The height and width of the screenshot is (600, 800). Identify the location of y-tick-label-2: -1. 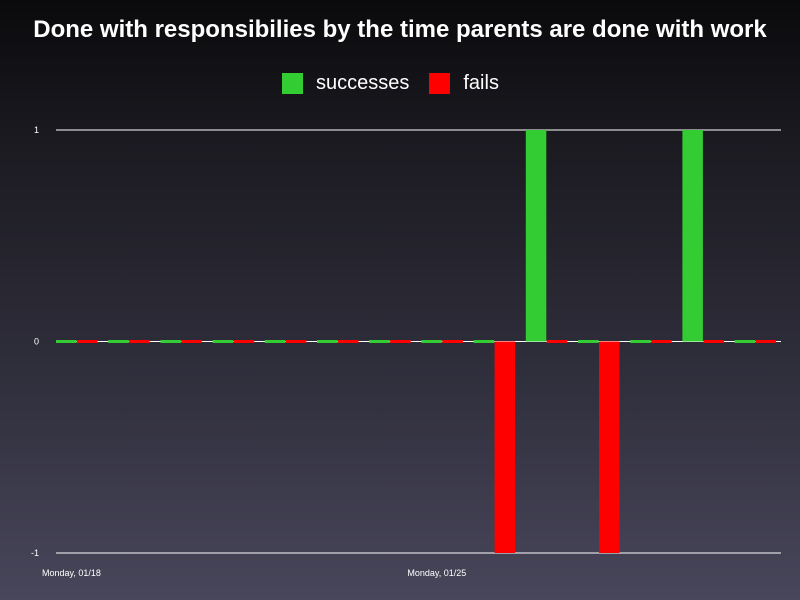
(35, 553).